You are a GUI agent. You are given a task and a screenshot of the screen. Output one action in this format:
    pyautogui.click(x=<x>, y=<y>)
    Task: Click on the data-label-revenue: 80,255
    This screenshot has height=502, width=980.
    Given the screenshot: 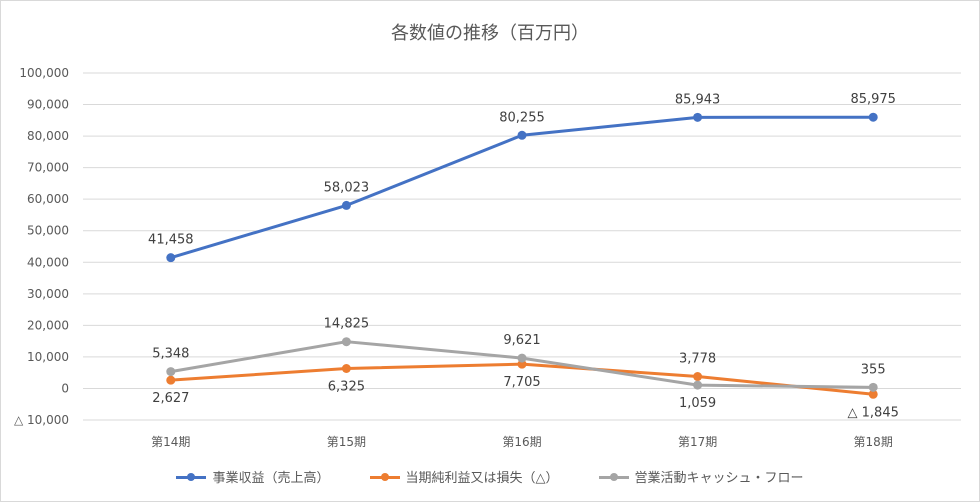 What is the action you would take?
    pyautogui.click(x=522, y=117)
    